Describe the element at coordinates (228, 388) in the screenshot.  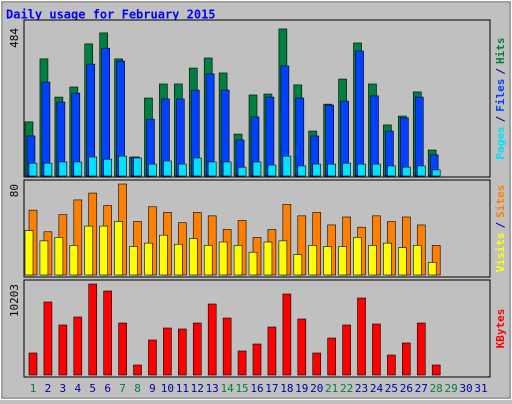
I see `x-tick-label: 14` at that location.